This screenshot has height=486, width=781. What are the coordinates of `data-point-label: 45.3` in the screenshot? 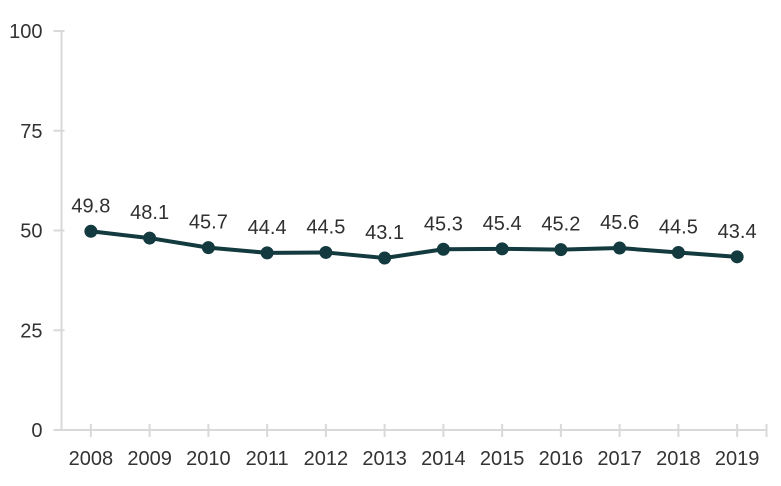 It's located at (443, 224).